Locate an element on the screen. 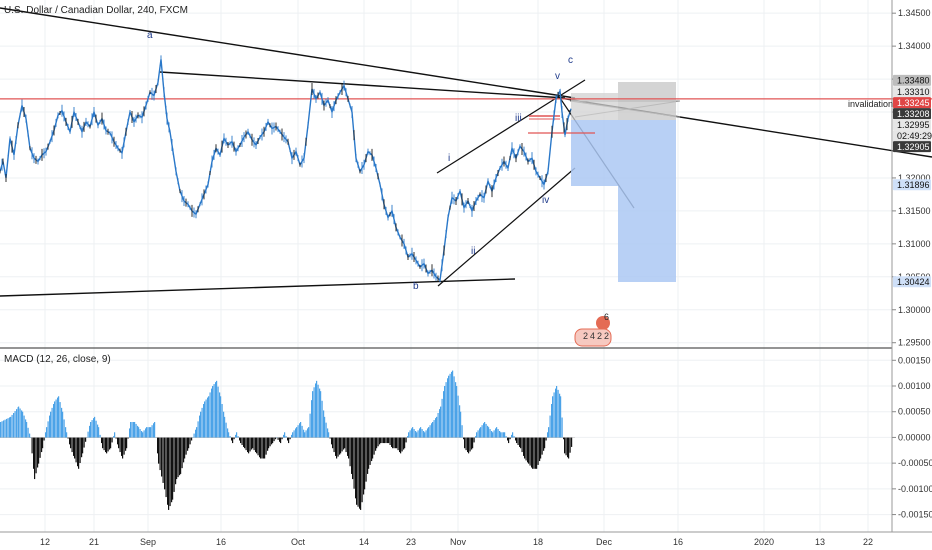 Image resolution: width=932 pixels, height=550 pixels. impulse-lower-channel-line is located at coordinates (506, 227).